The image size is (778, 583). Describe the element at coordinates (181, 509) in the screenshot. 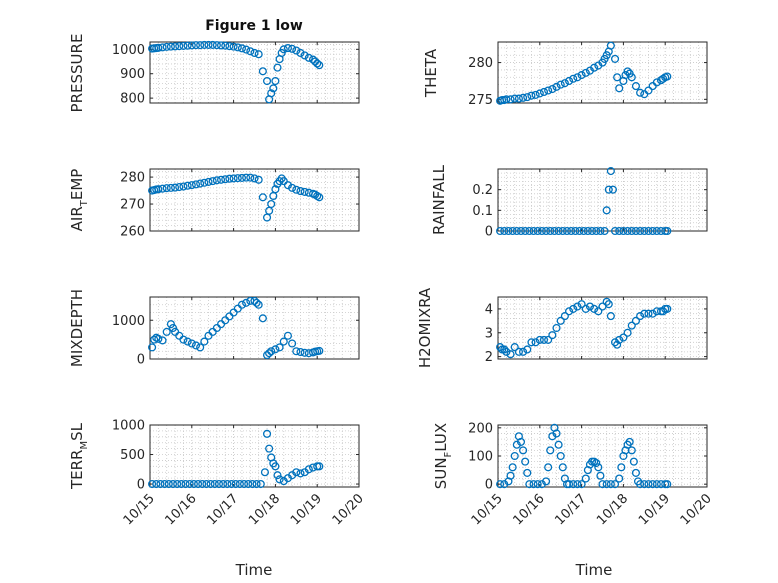

I see `x-tick-label: 10/16` at that location.